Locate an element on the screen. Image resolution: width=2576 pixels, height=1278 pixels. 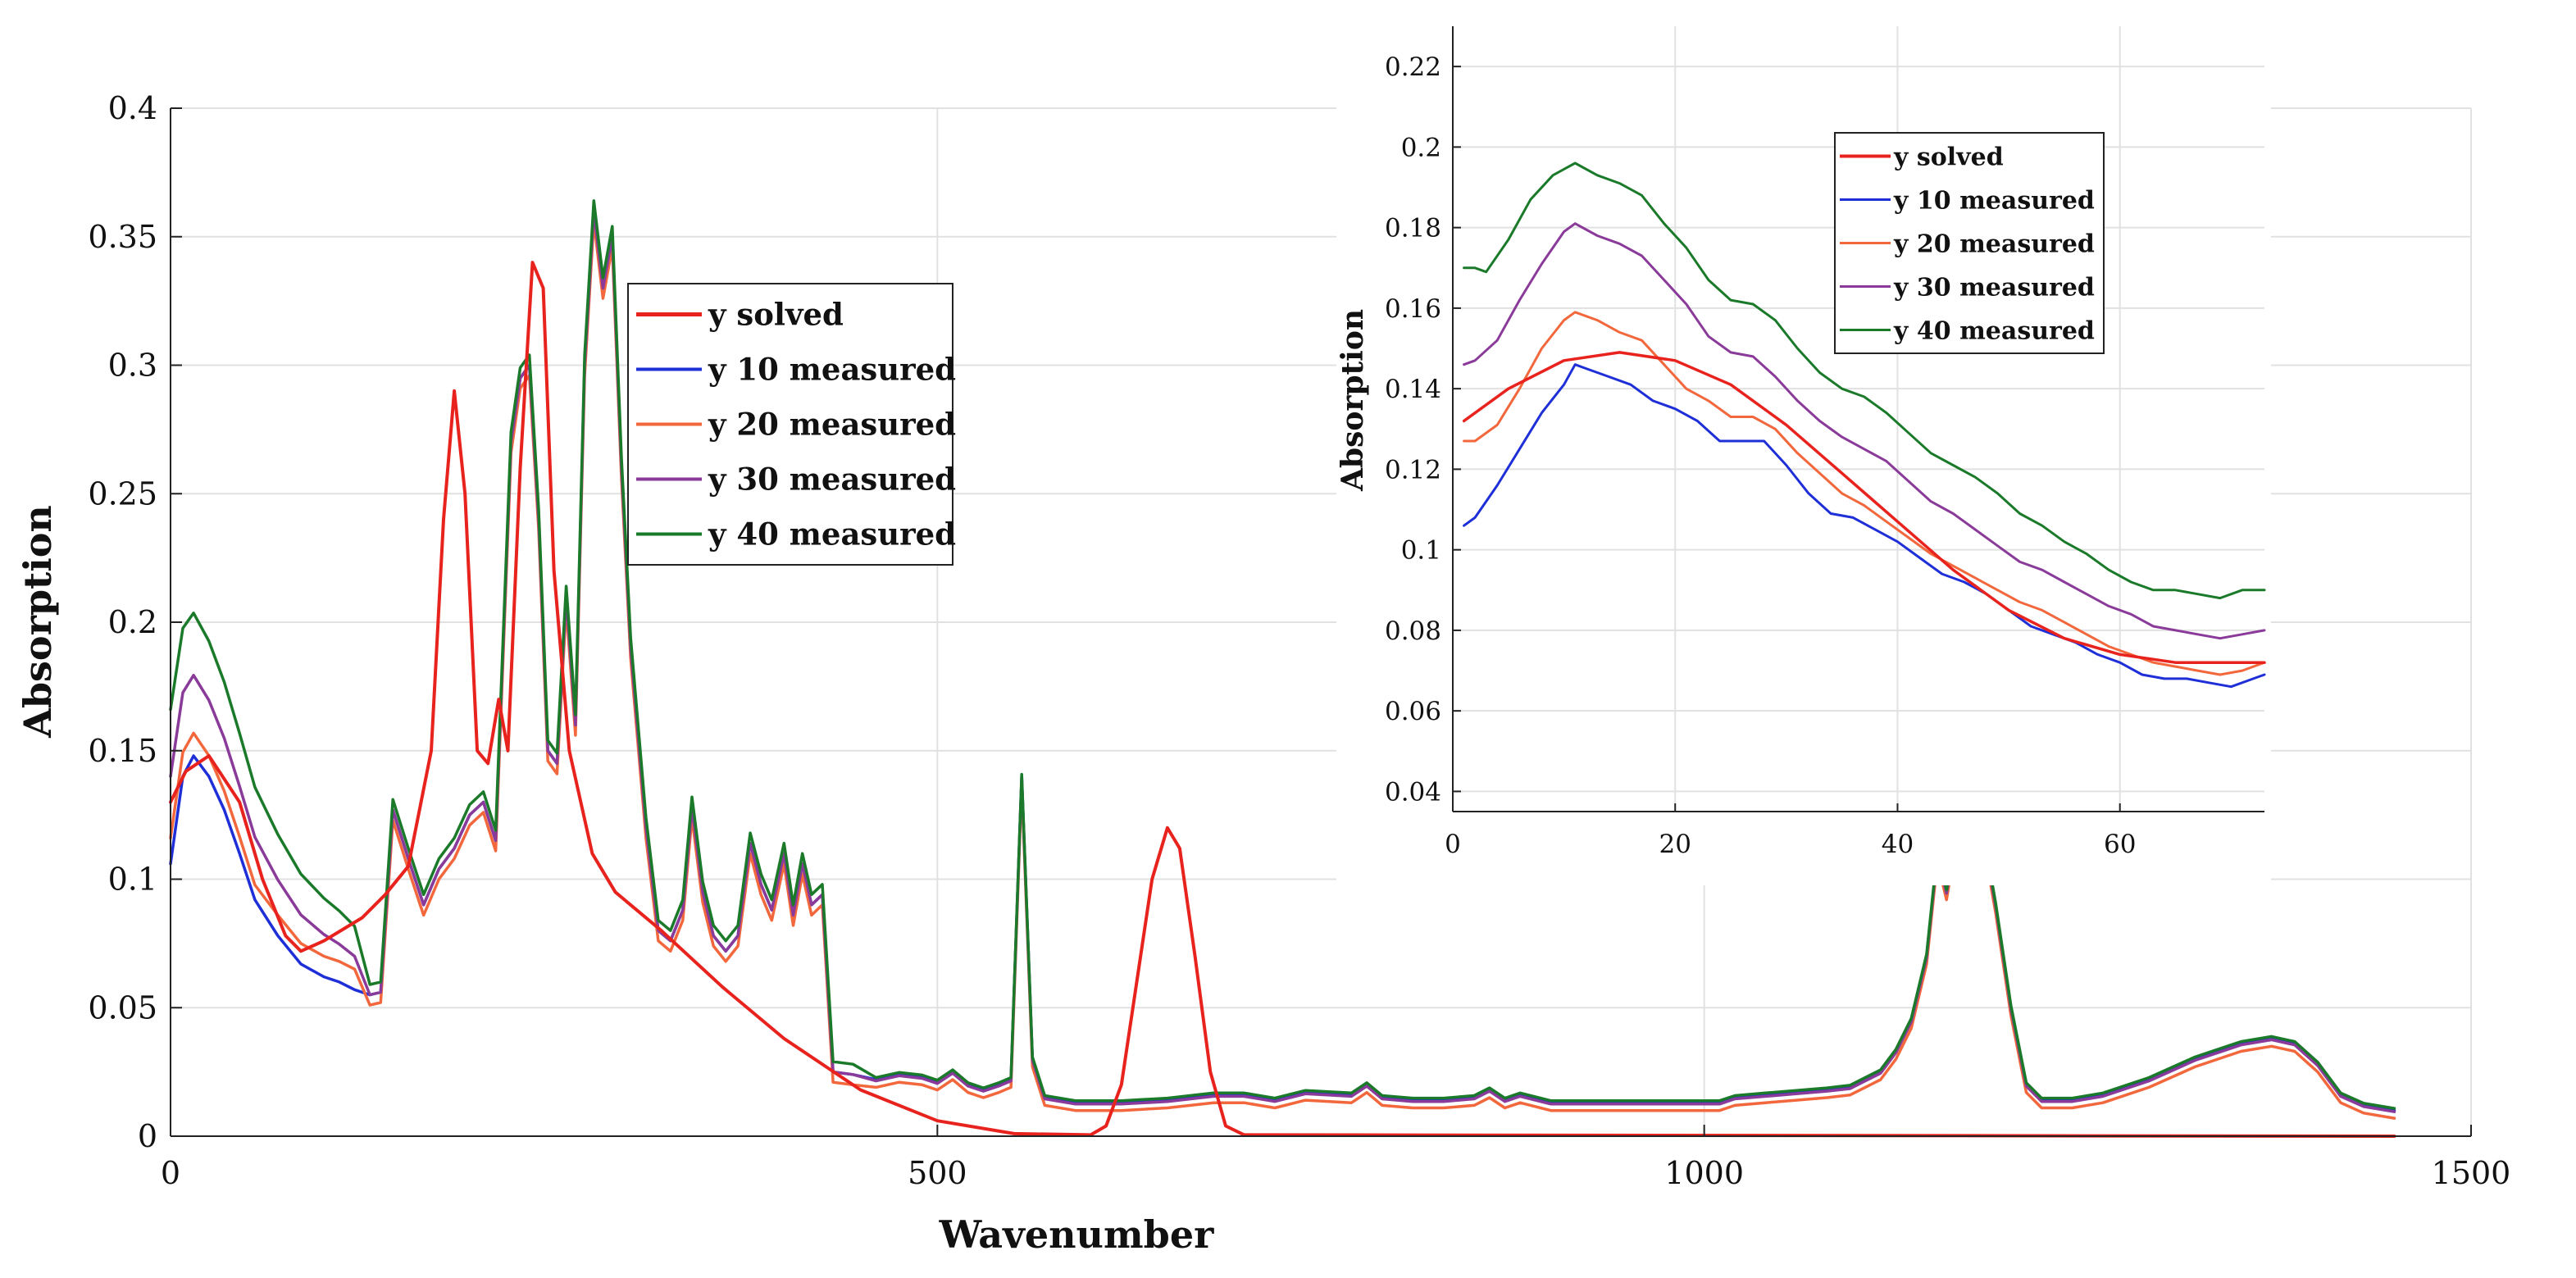
inset-y-tick-label: 0.16 is located at coordinates (1413, 309).